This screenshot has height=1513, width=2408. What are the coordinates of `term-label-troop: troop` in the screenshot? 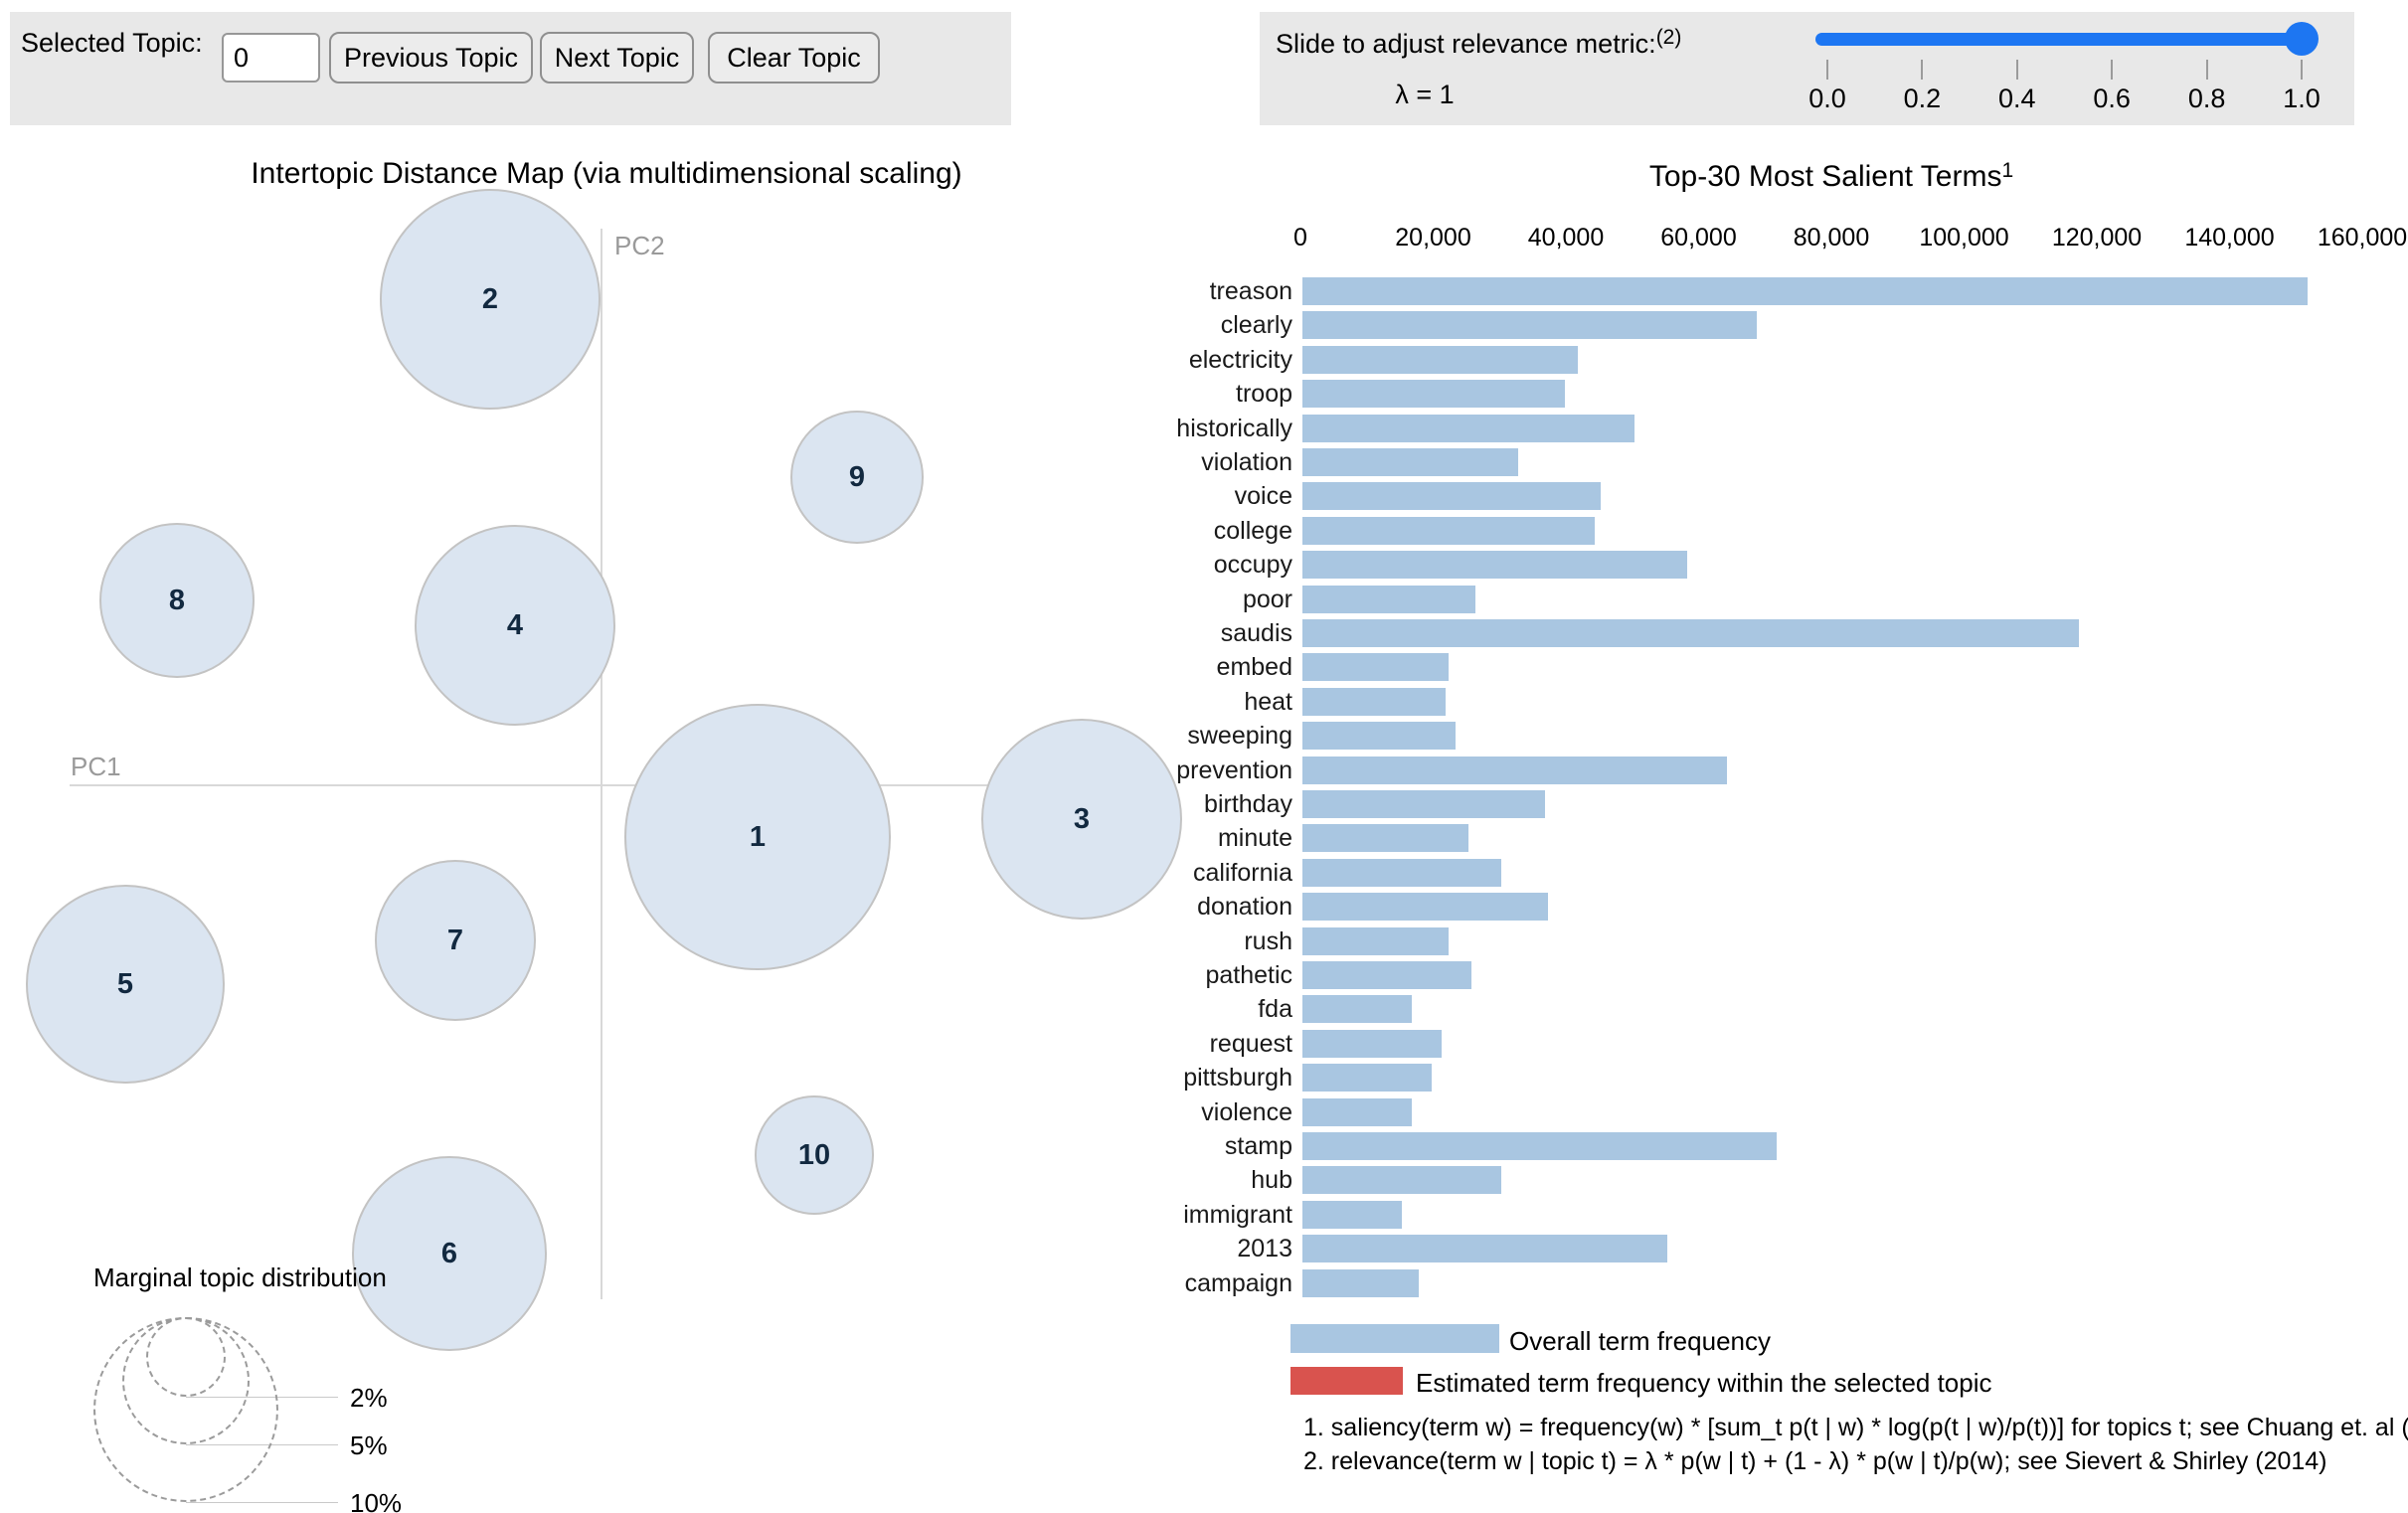 It's located at (1264, 394).